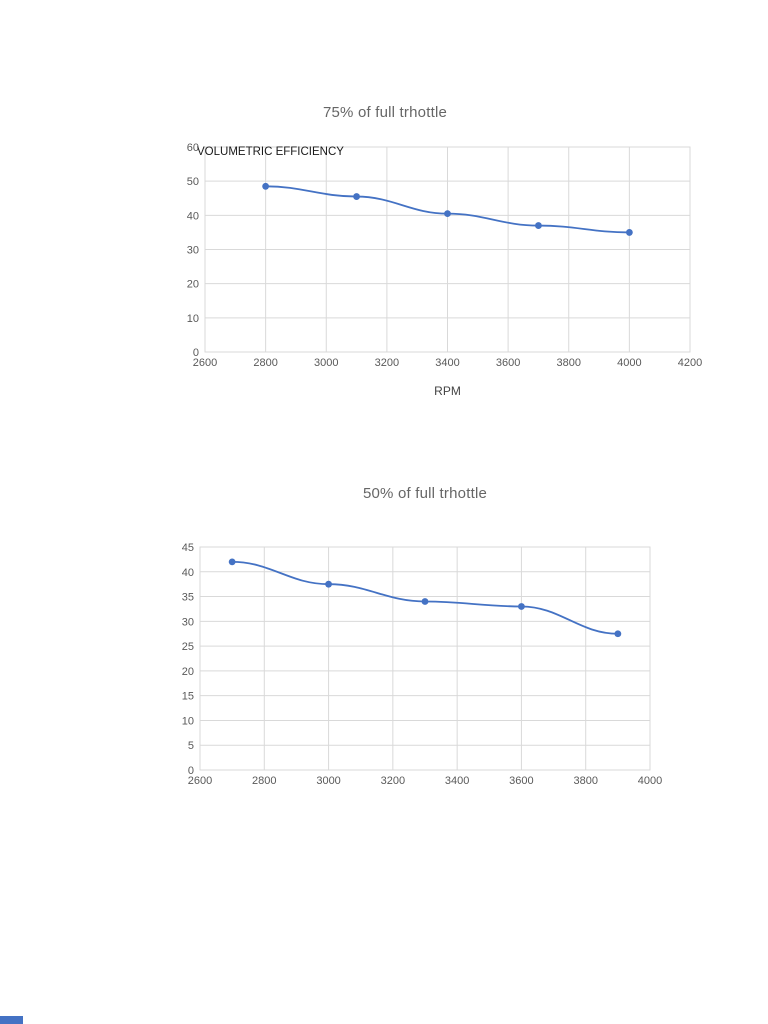 This screenshot has height=1024, width=768. I want to click on x-tick-label: 4200, so click(690, 363).